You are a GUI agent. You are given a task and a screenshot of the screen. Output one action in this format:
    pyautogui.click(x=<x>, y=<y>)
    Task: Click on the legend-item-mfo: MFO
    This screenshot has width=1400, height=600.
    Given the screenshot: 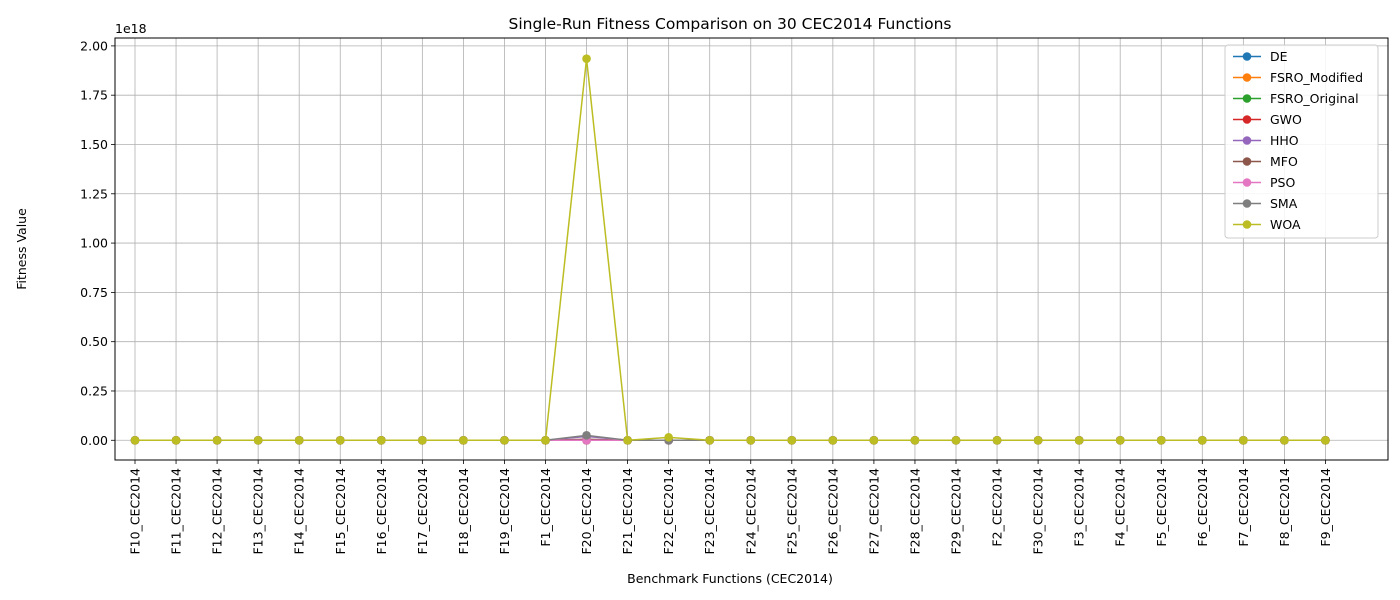 What is the action you would take?
    pyautogui.click(x=1265, y=161)
    